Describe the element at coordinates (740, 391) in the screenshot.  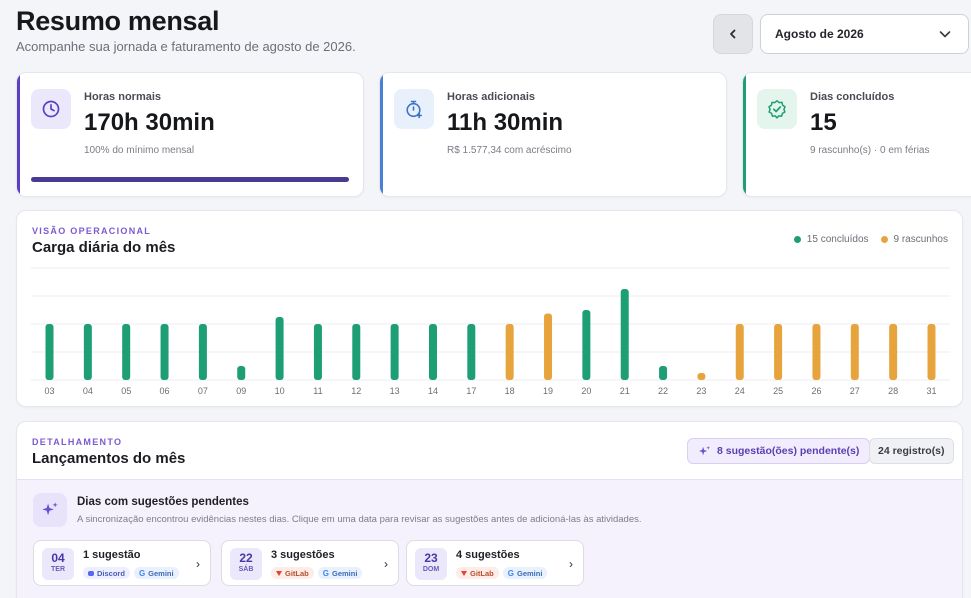
I see `x-tick-label: 24` at that location.